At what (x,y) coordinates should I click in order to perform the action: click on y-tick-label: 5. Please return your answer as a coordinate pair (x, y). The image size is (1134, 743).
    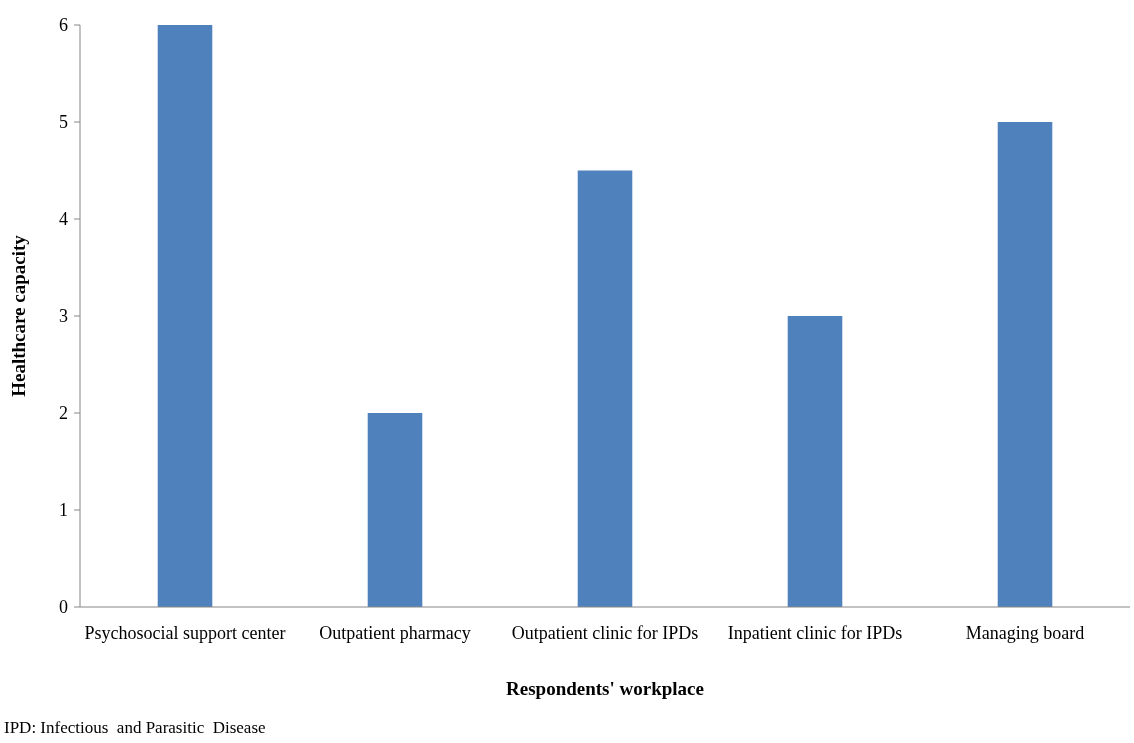
    Looking at the image, I should click on (63, 122).